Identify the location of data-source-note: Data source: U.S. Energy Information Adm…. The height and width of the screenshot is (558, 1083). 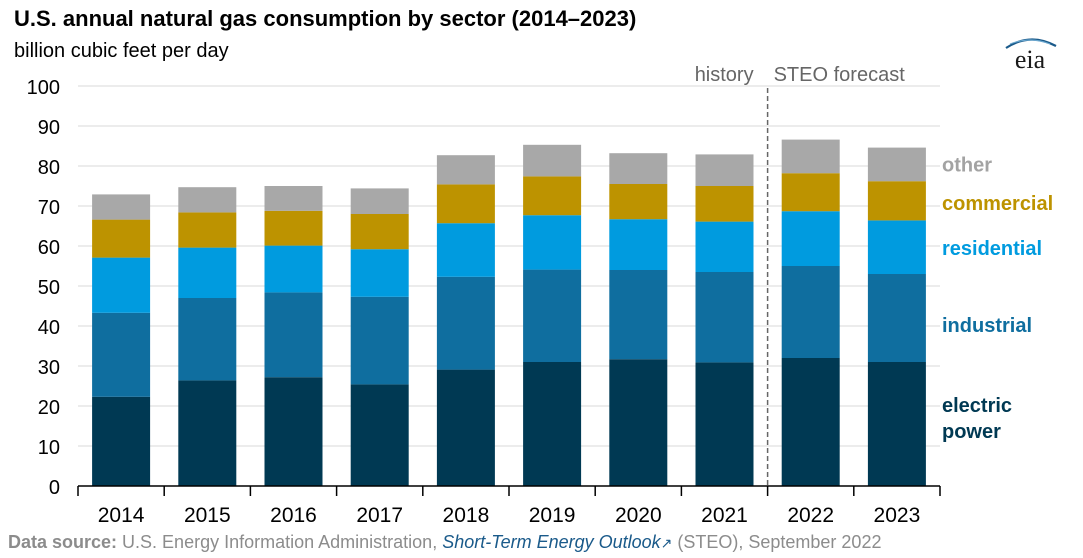
(444, 542).